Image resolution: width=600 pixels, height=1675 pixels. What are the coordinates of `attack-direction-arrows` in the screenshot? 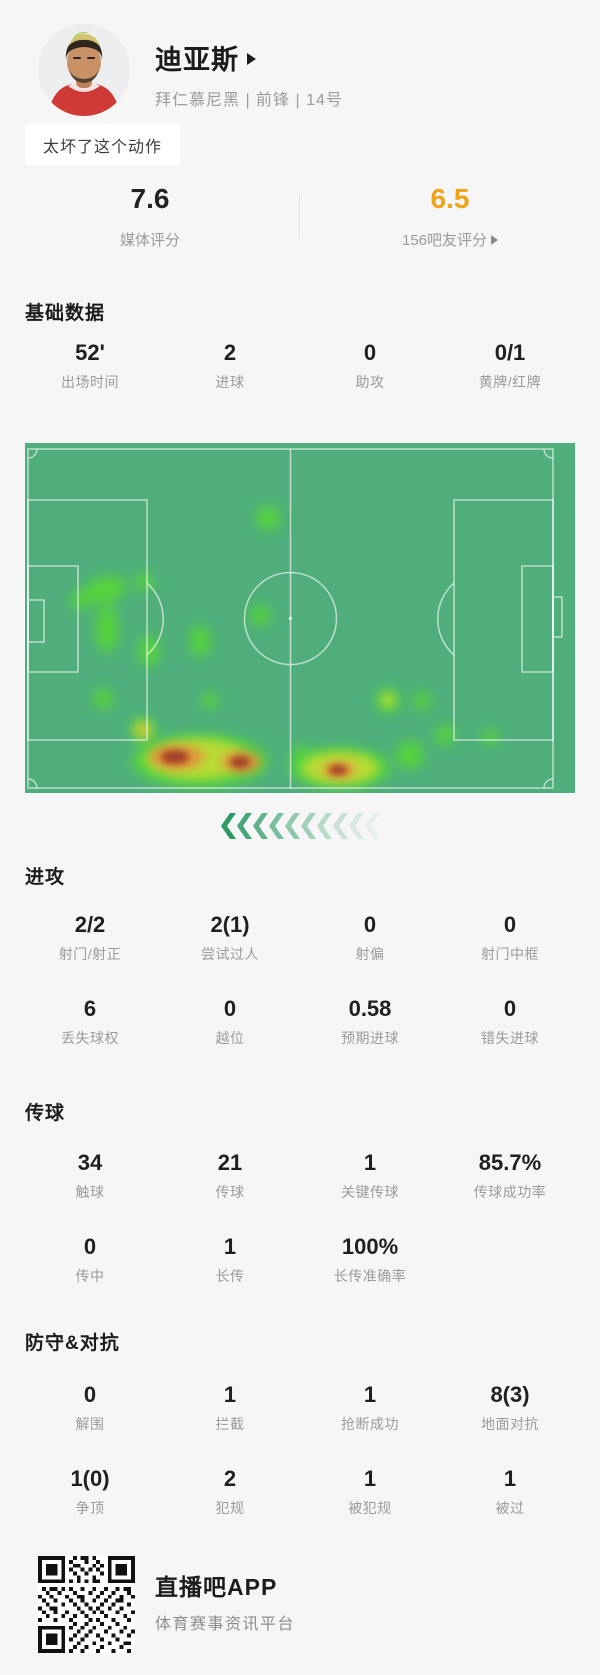 It's located at (300, 826).